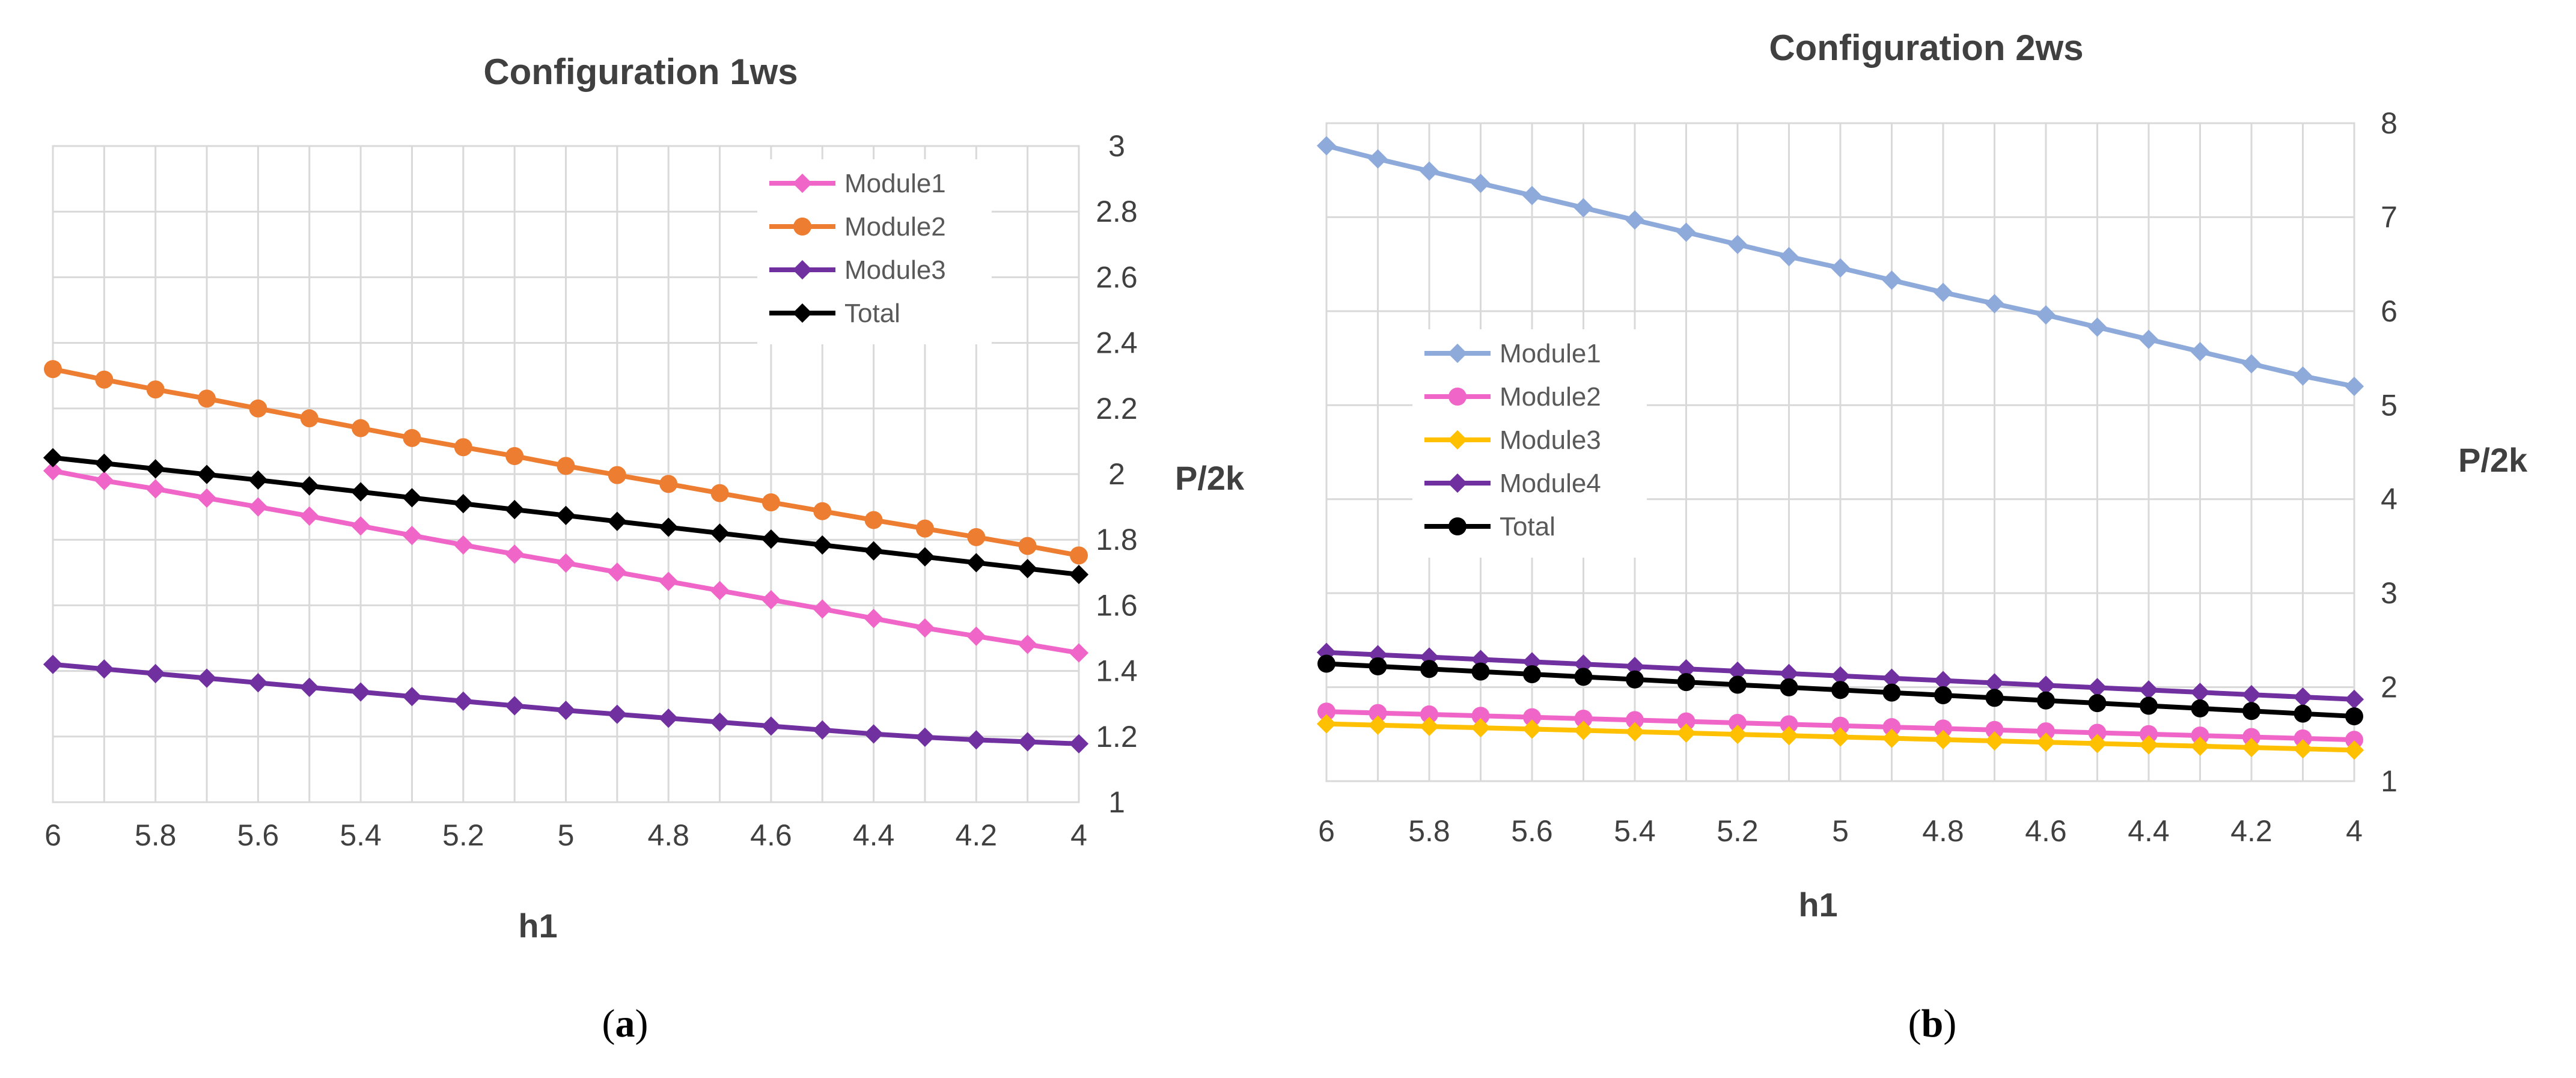 The height and width of the screenshot is (1078, 2576). I want to click on y-tick-label: 2.4, so click(1117, 343).